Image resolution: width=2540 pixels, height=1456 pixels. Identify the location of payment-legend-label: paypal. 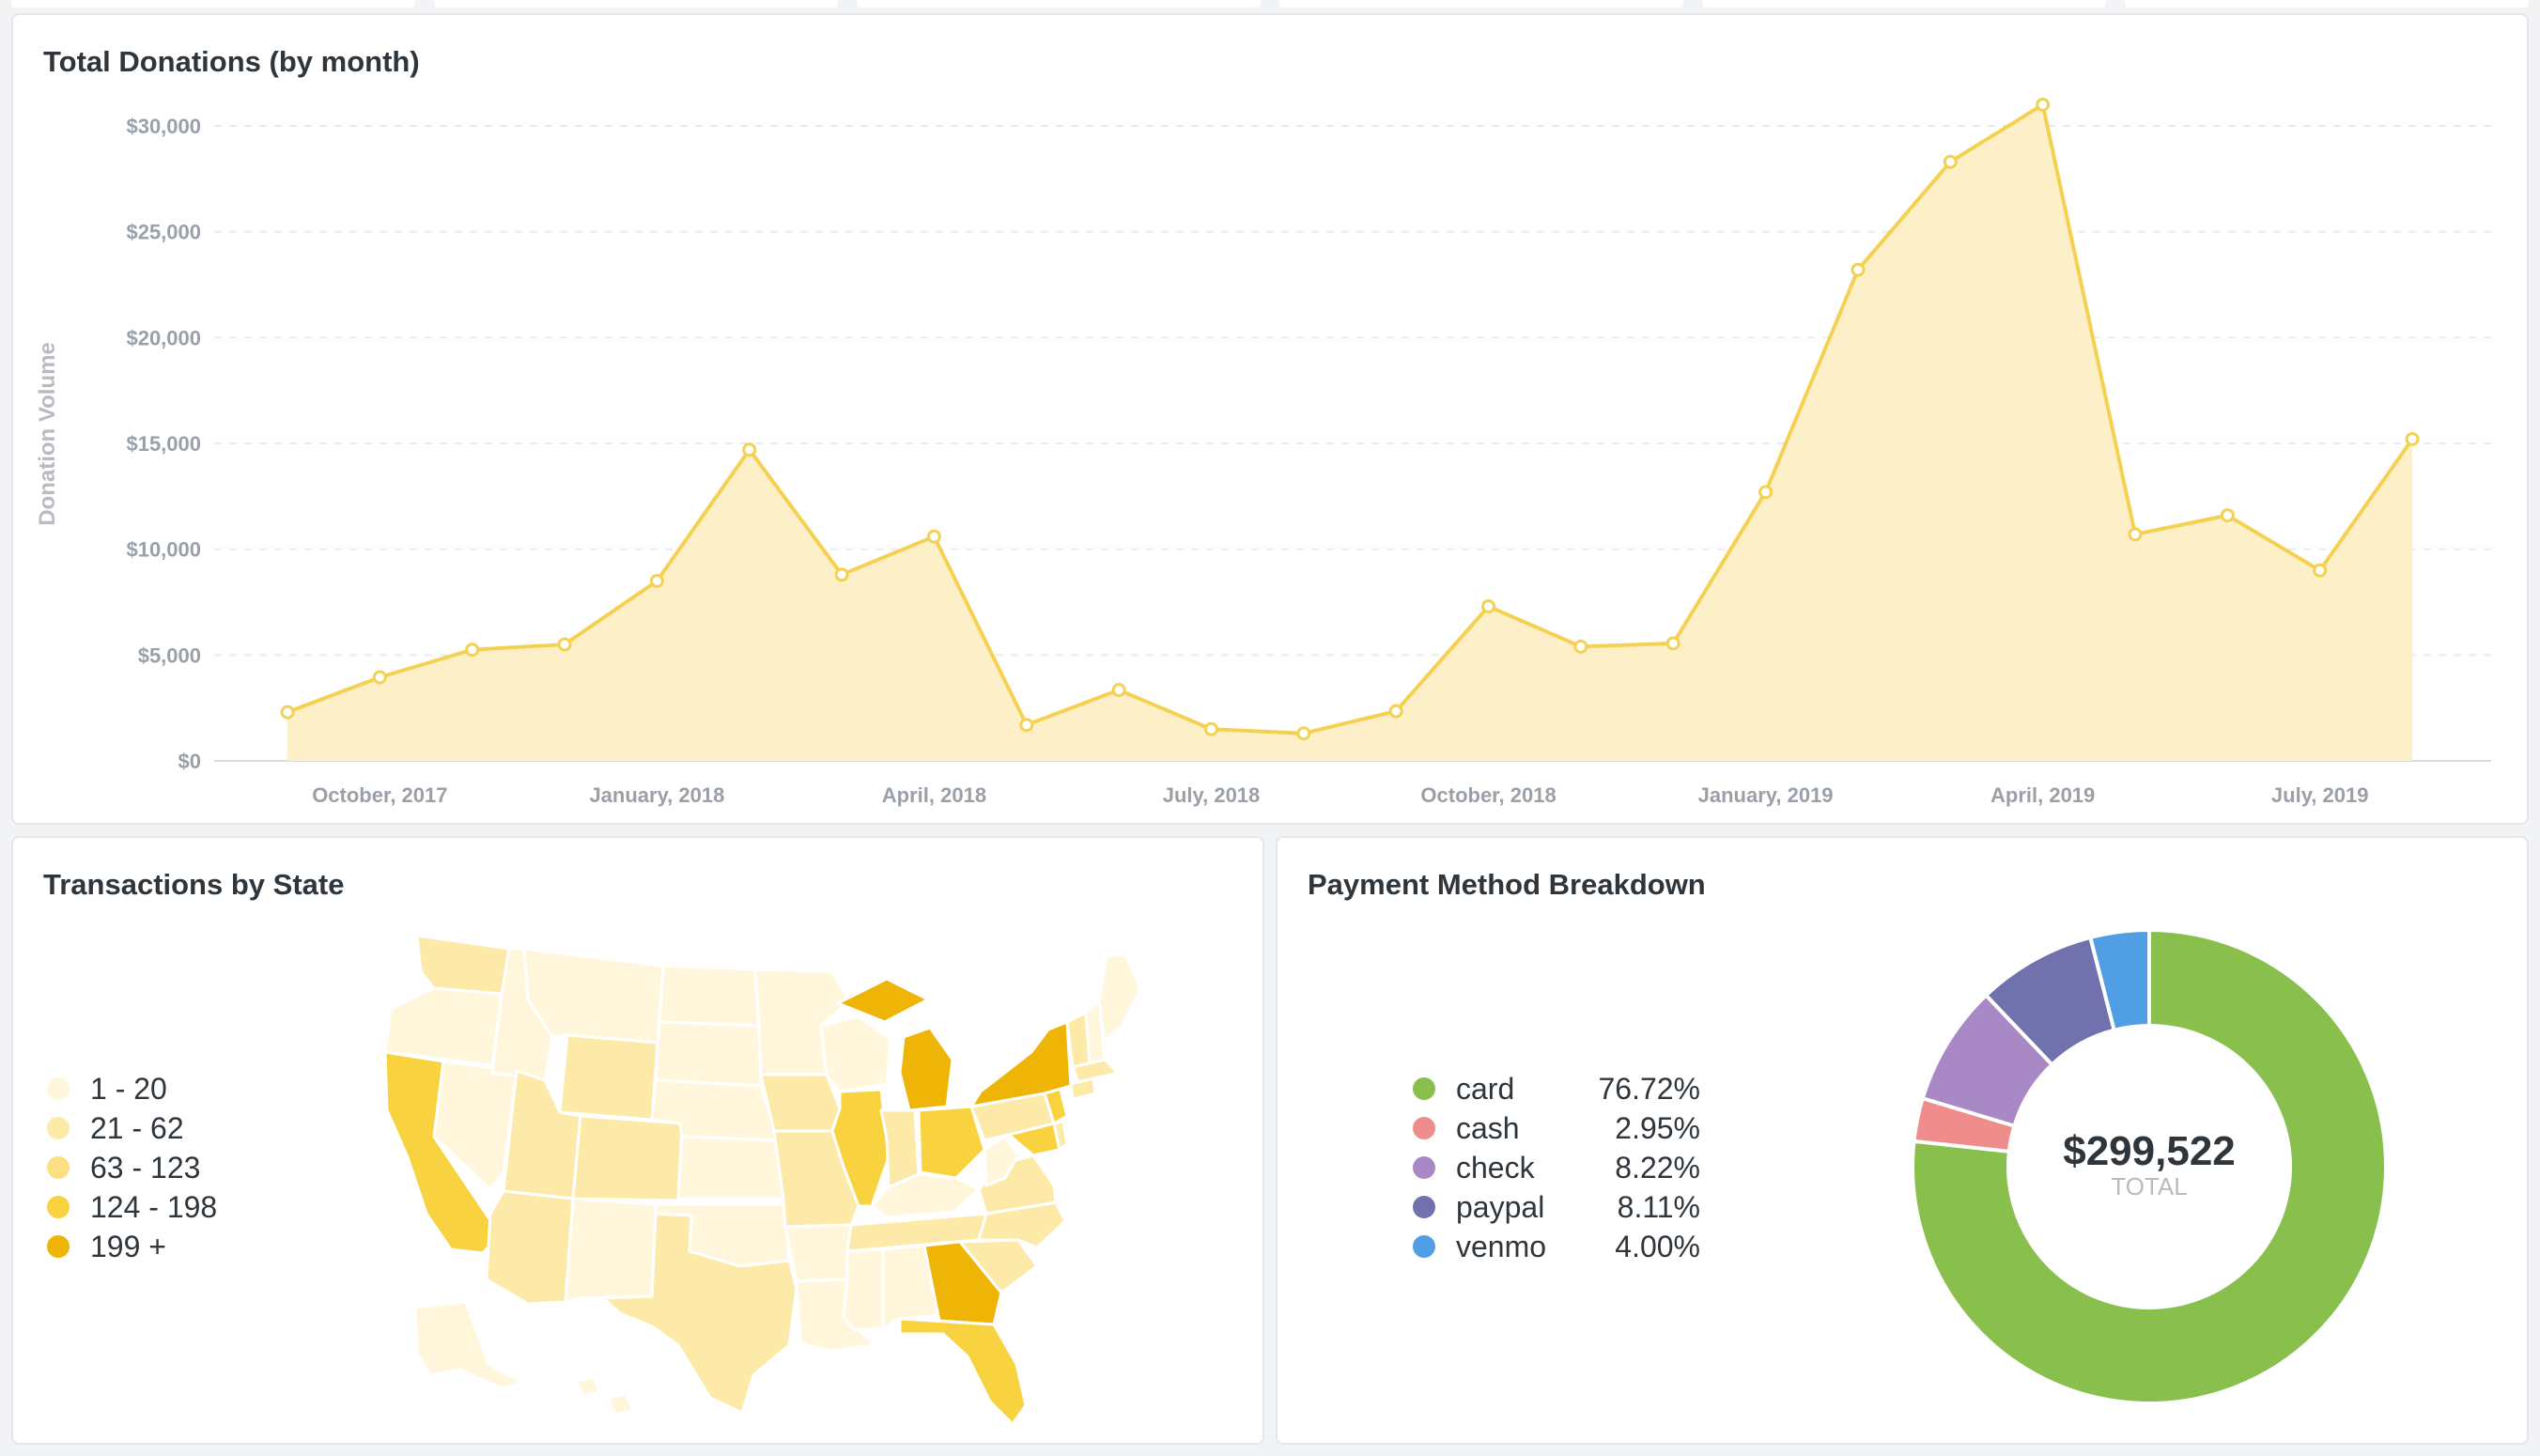
(1500, 1206).